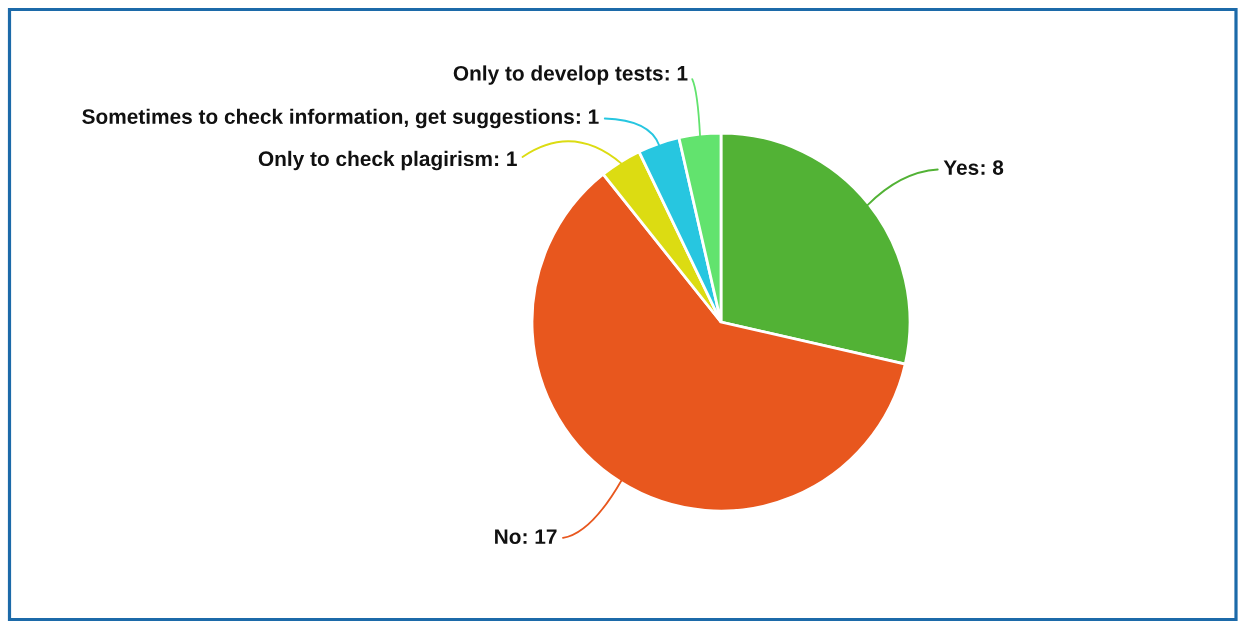  What do you see at coordinates (375, 160) in the screenshot?
I see `slice-label: Only to check plagirism` at bounding box center [375, 160].